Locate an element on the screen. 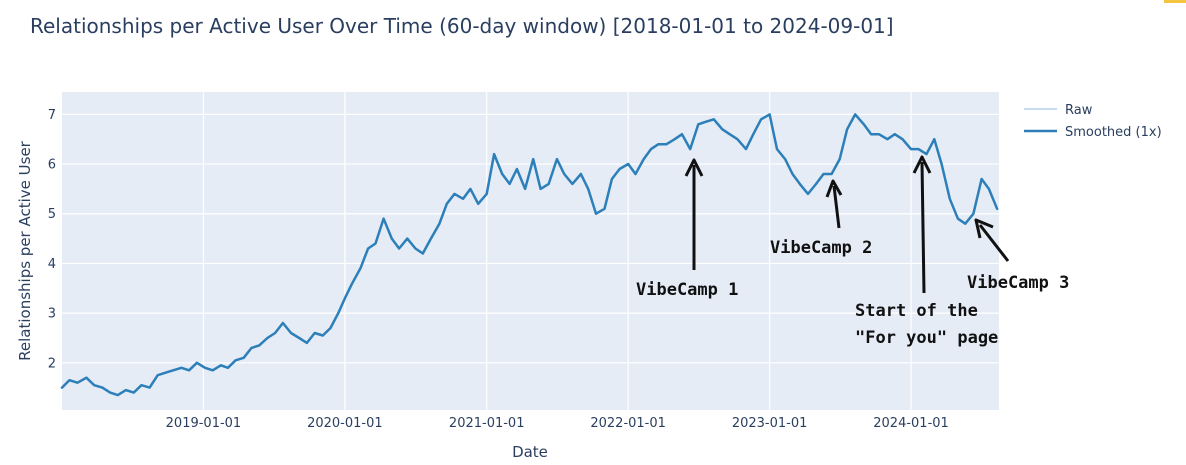 This screenshot has width=1186, height=465. x-tick-label: 2021-01-01 is located at coordinates (487, 423).